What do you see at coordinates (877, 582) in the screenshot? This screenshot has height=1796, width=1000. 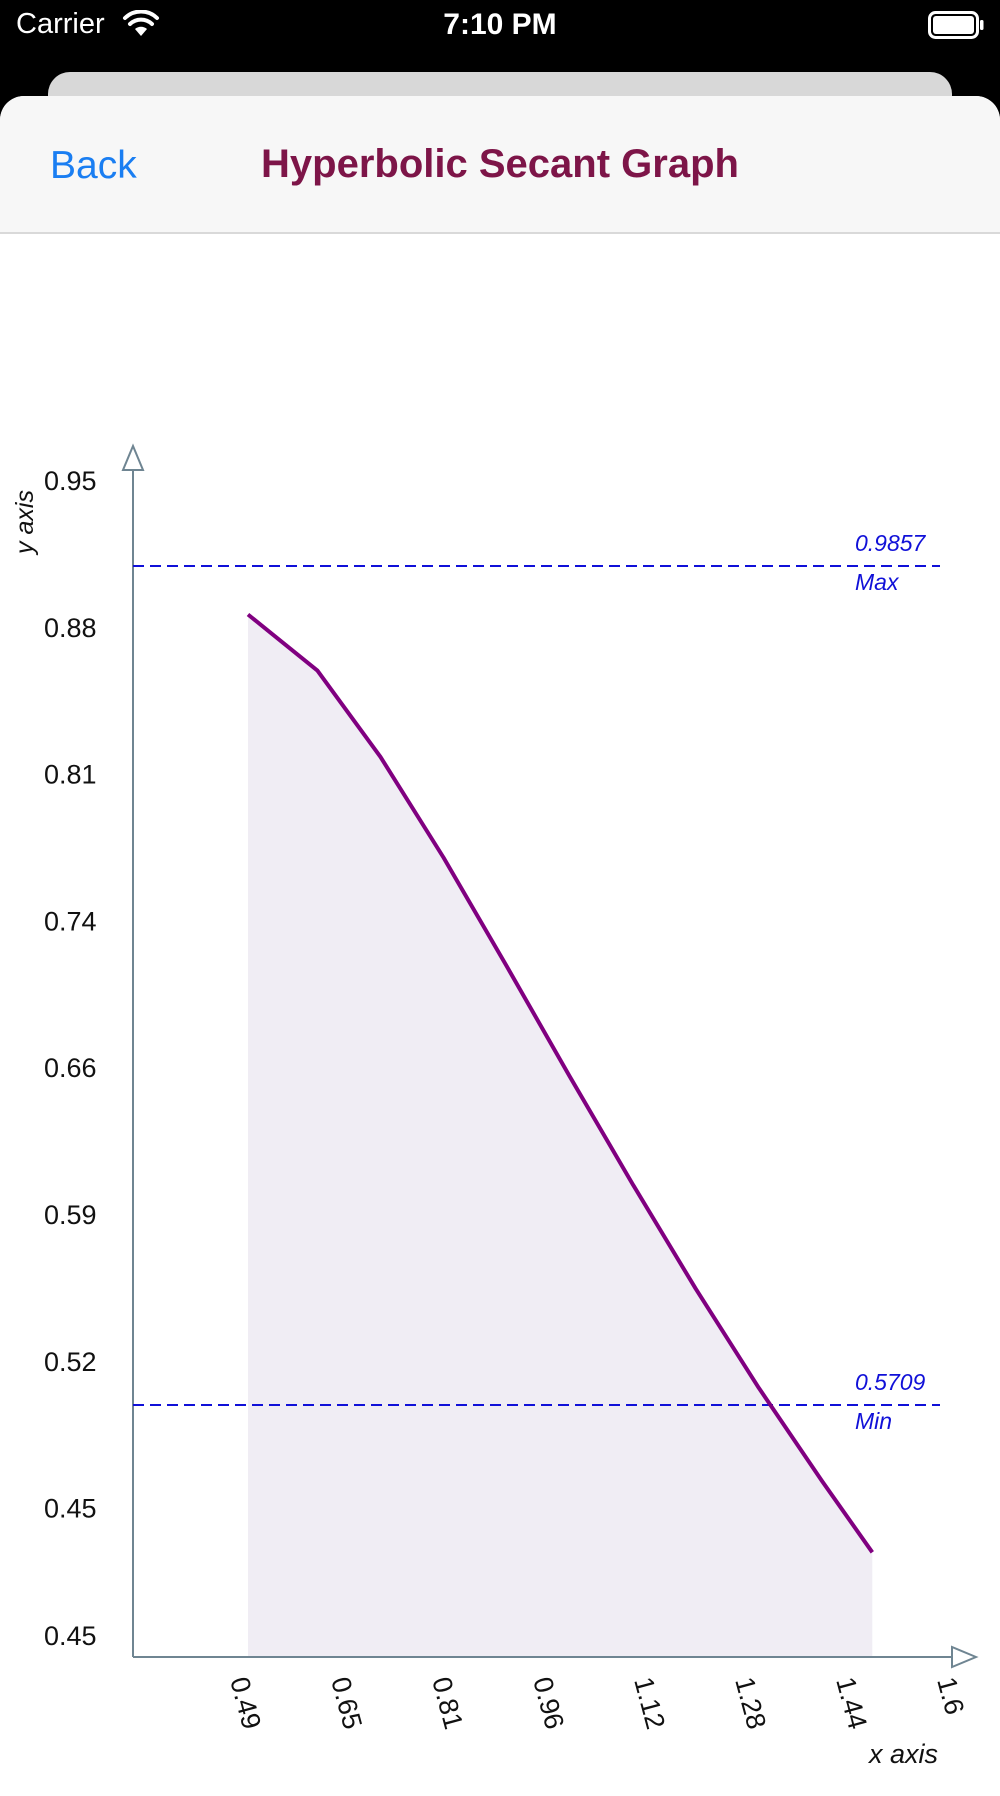 I see `max-label: Max` at bounding box center [877, 582].